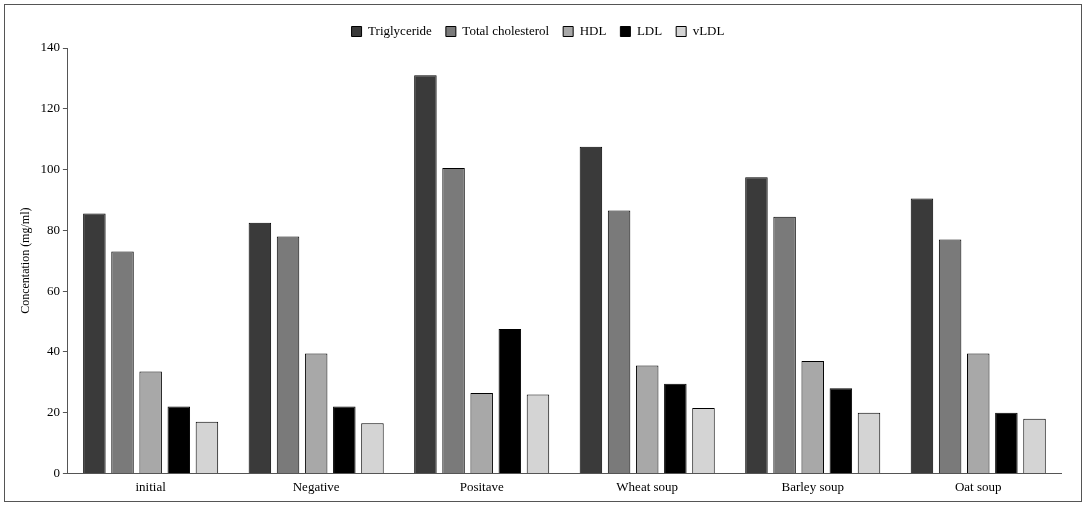 The height and width of the screenshot is (508, 1088). What do you see at coordinates (151, 486) in the screenshot?
I see `x-tick-label: initial` at bounding box center [151, 486].